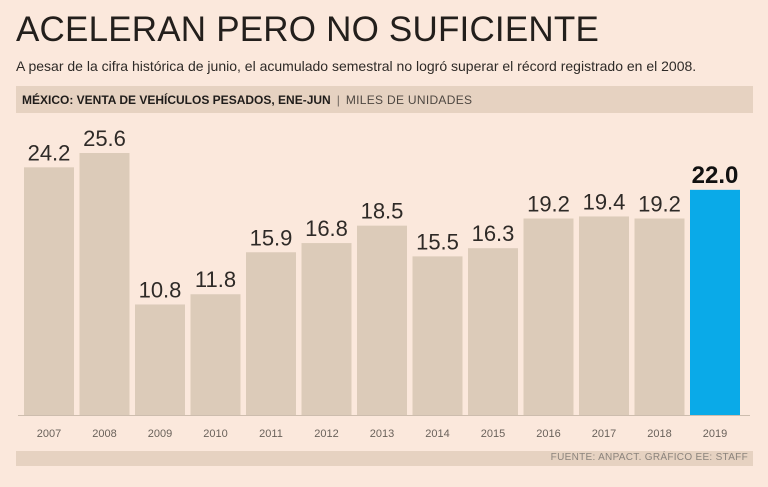 The width and height of the screenshot is (768, 487). What do you see at coordinates (271, 434) in the screenshot?
I see `x-tick-2011: 2011` at bounding box center [271, 434].